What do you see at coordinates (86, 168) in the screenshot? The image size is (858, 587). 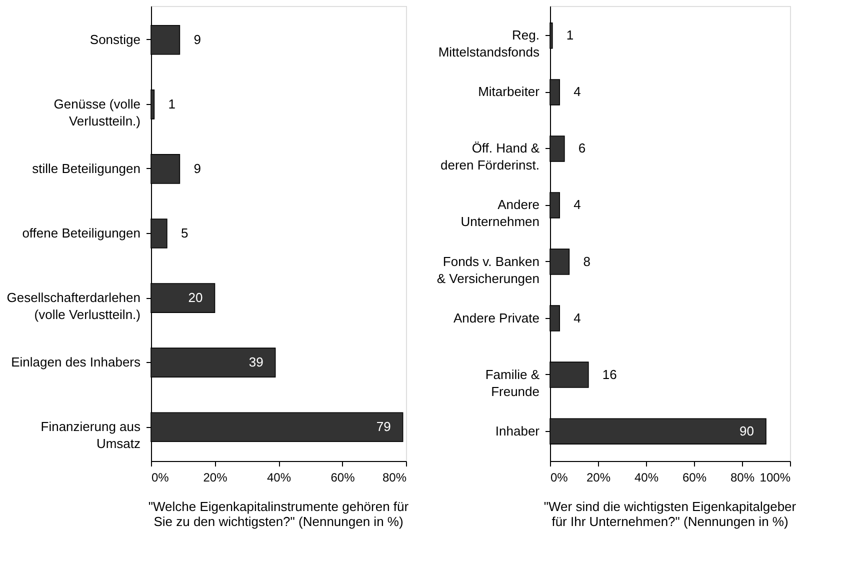 I see `y-tick-label: stille Beteiligungen` at bounding box center [86, 168].